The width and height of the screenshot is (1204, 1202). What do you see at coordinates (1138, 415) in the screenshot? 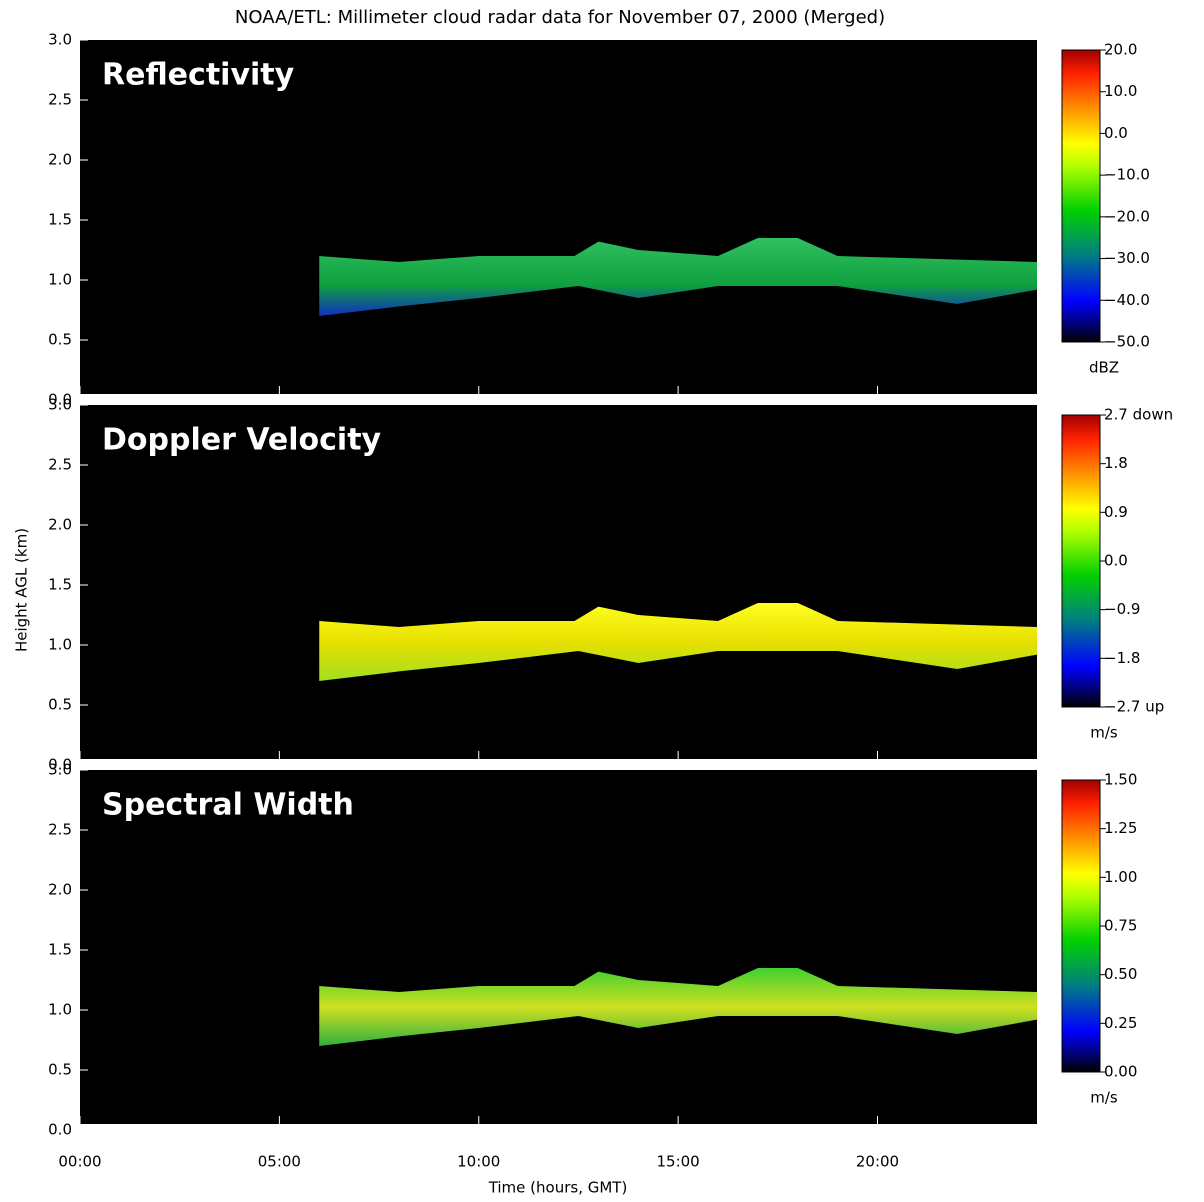
I see `colorbar-tick-label: 2.7 down` at bounding box center [1138, 415].